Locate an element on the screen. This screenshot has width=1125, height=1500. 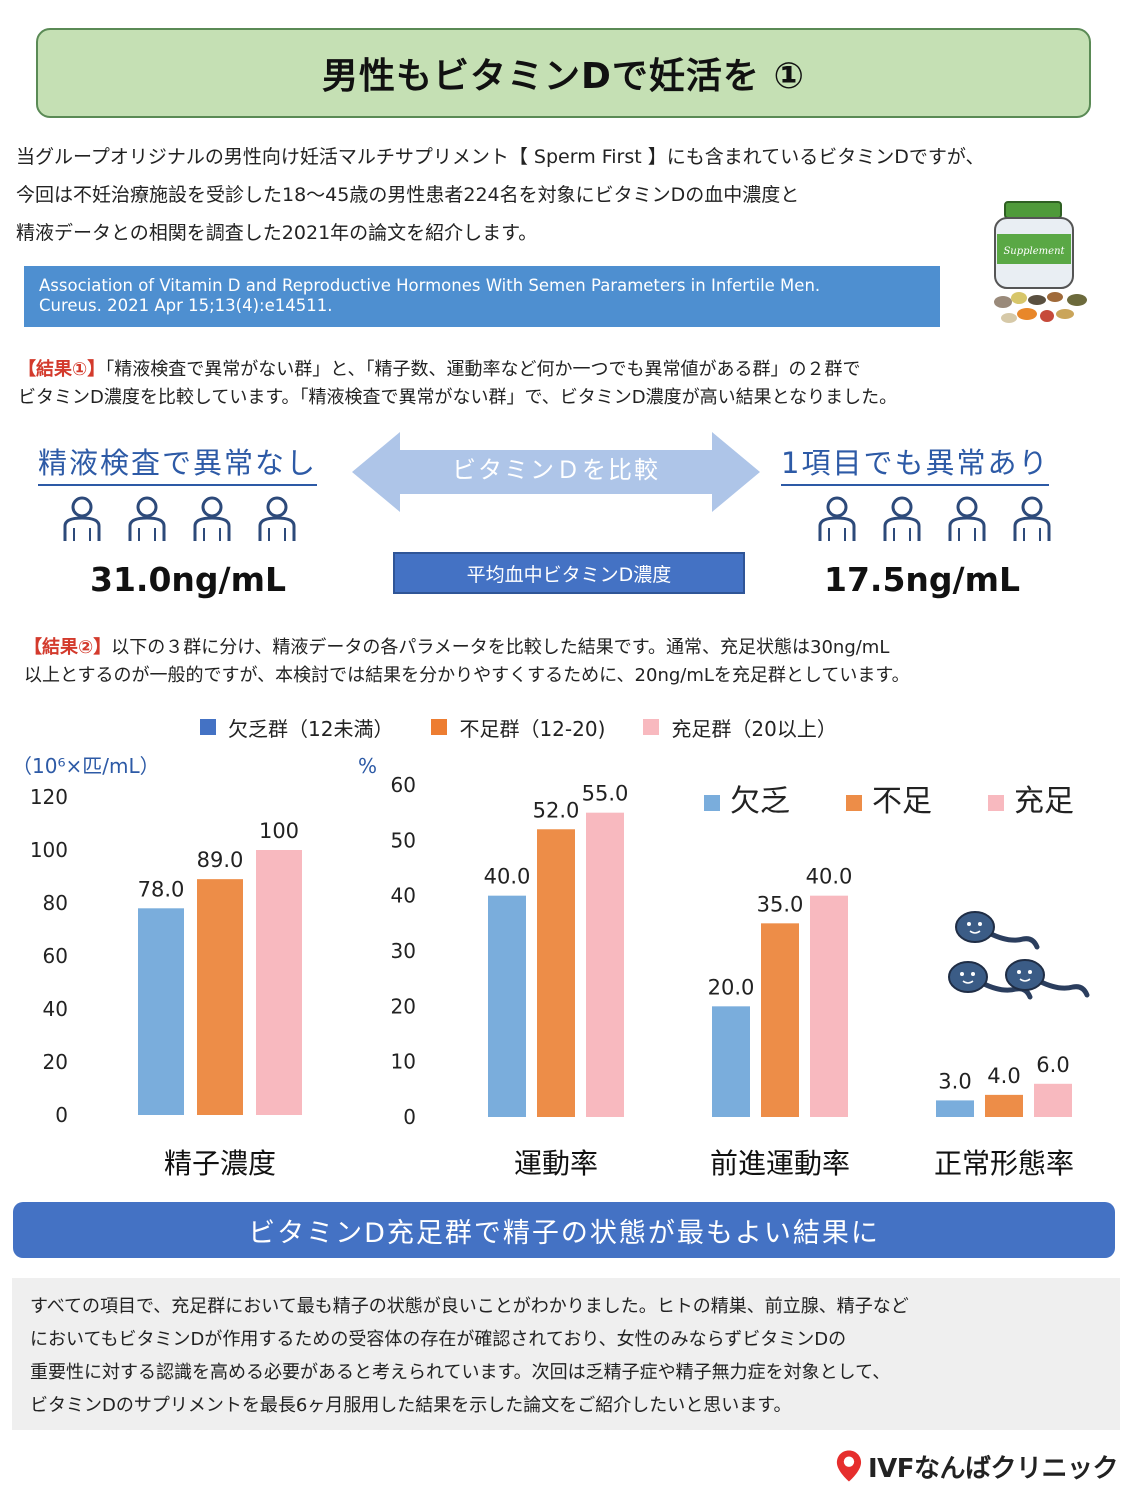
normal-group-label: 精液検査で異常なし is located at coordinates (178, 463).